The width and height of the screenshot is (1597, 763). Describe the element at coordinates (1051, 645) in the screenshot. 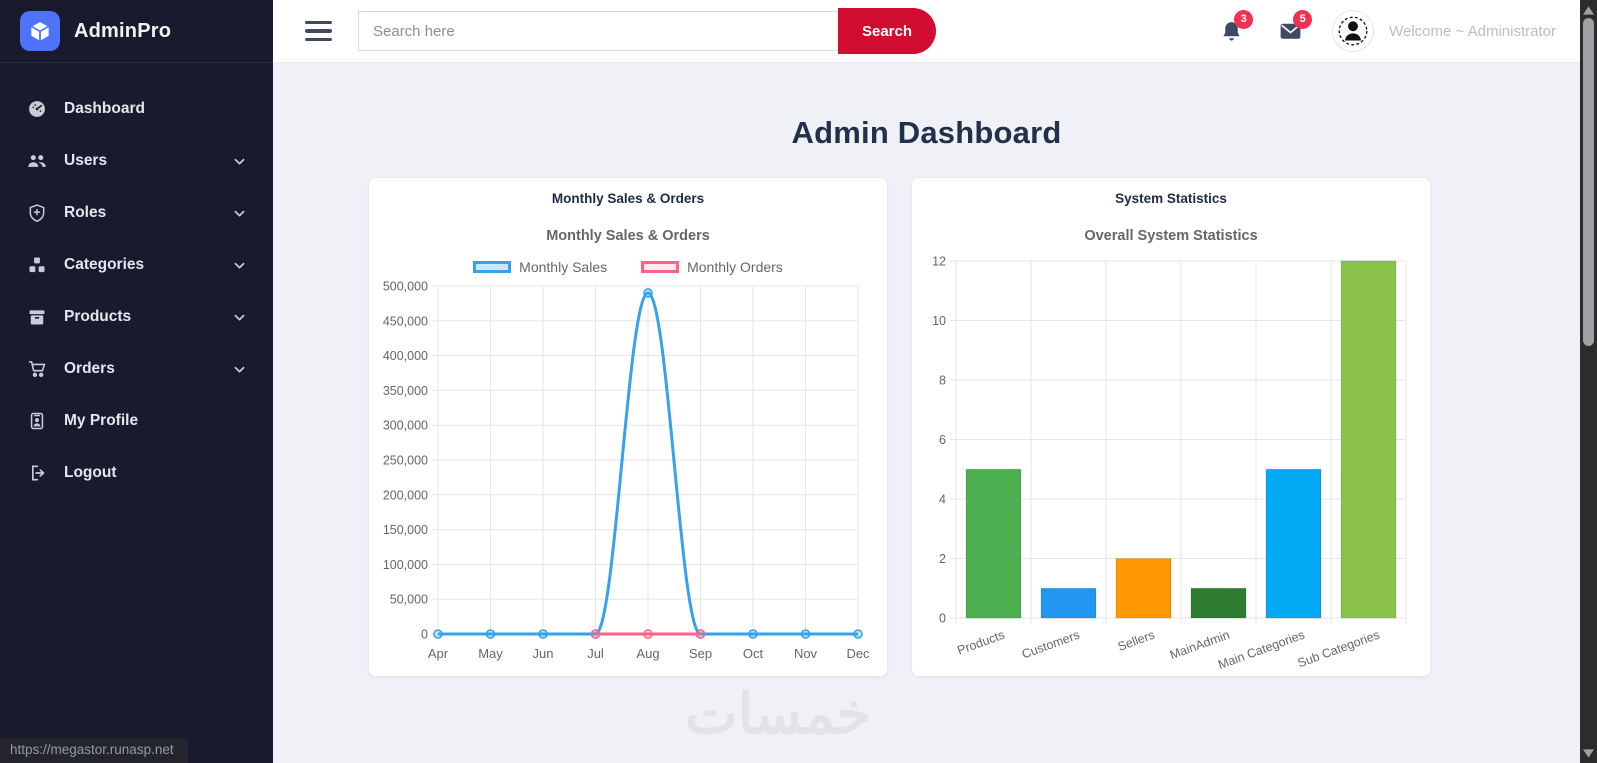

I see `svg-text: Customers` at that location.